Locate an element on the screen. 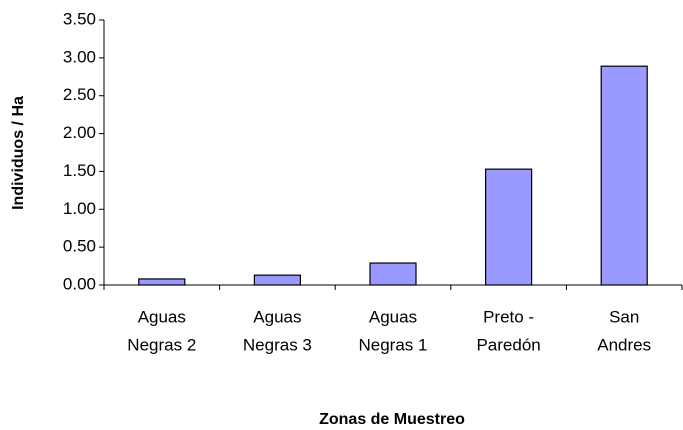 The image size is (683, 430). y-tick-label: 0.00 is located at coordinates (79, 283).